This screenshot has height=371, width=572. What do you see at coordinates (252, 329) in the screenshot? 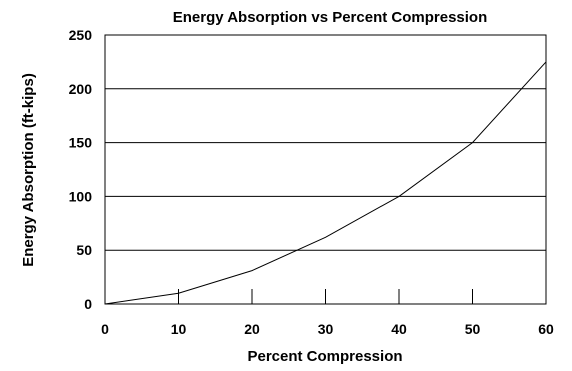
I see `x-tick-label-20: 20` at bounding box center [252, 329].